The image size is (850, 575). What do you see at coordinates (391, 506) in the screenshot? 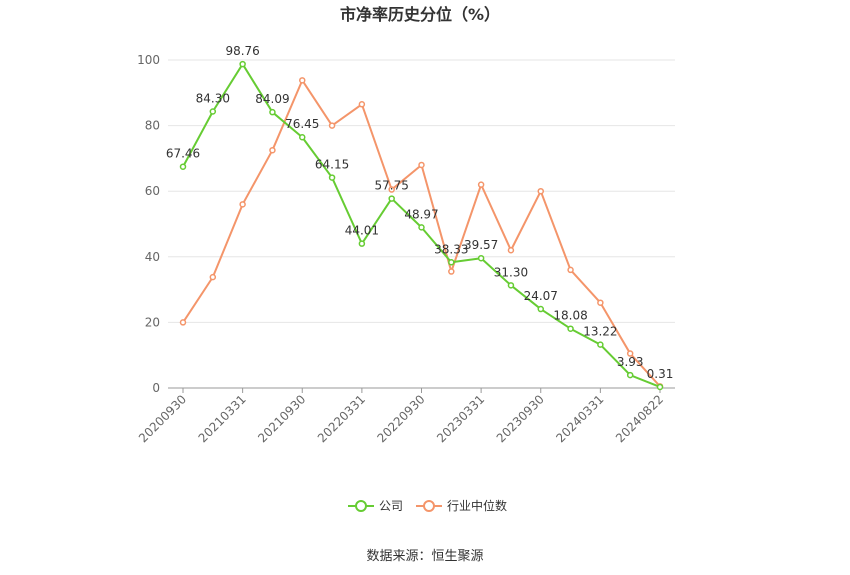
I see `legend-label: 公司` at bounding box center [391, 506].